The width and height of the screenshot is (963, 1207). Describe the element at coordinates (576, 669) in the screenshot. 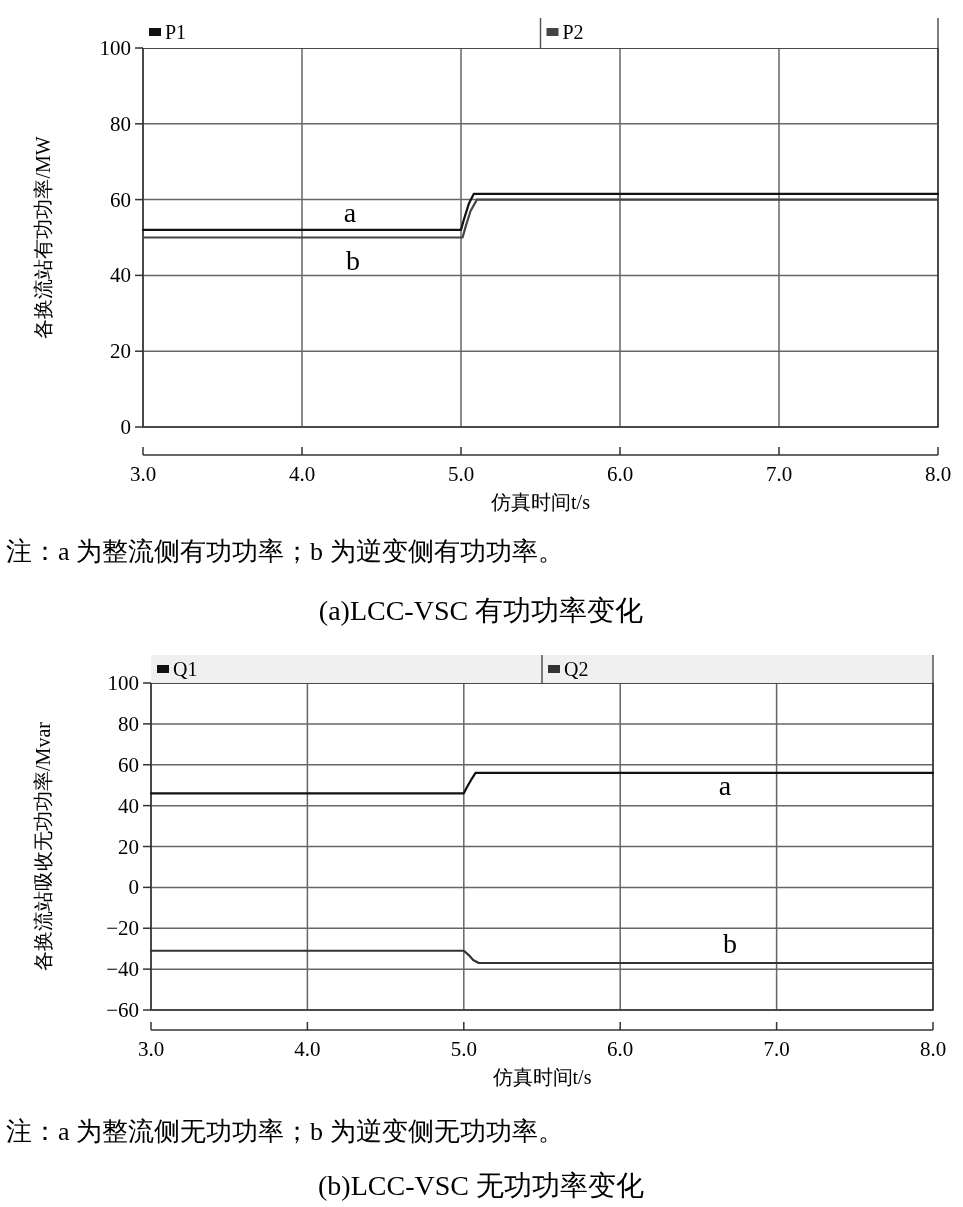

I see `legend-label: Q2` at that location.